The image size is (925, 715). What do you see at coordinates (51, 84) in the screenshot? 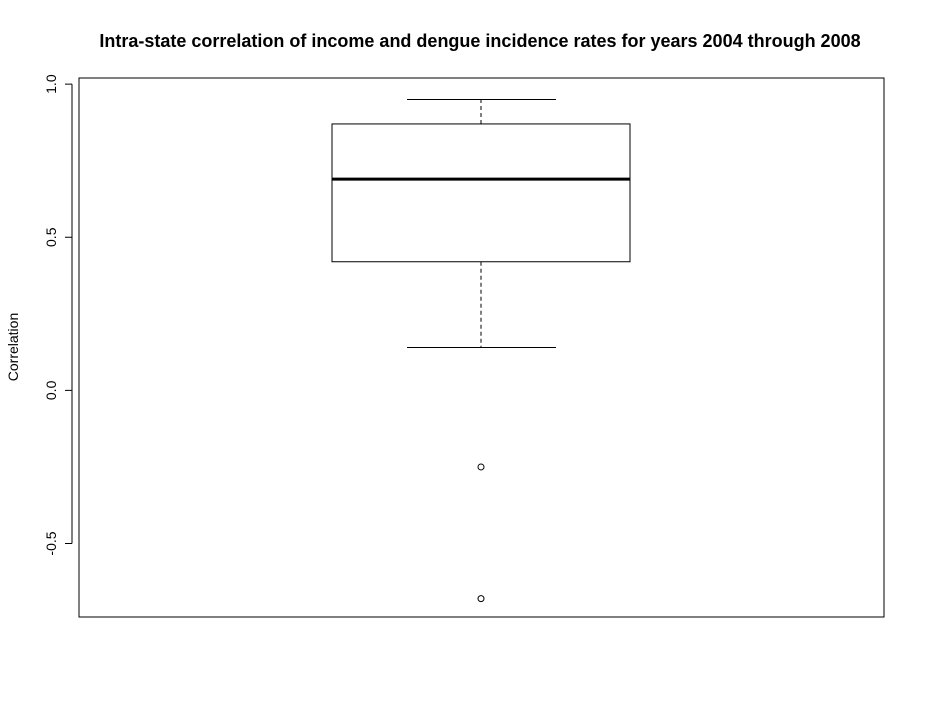
I see `y-tick-label: 1.0` at bounding box center [51, 84].